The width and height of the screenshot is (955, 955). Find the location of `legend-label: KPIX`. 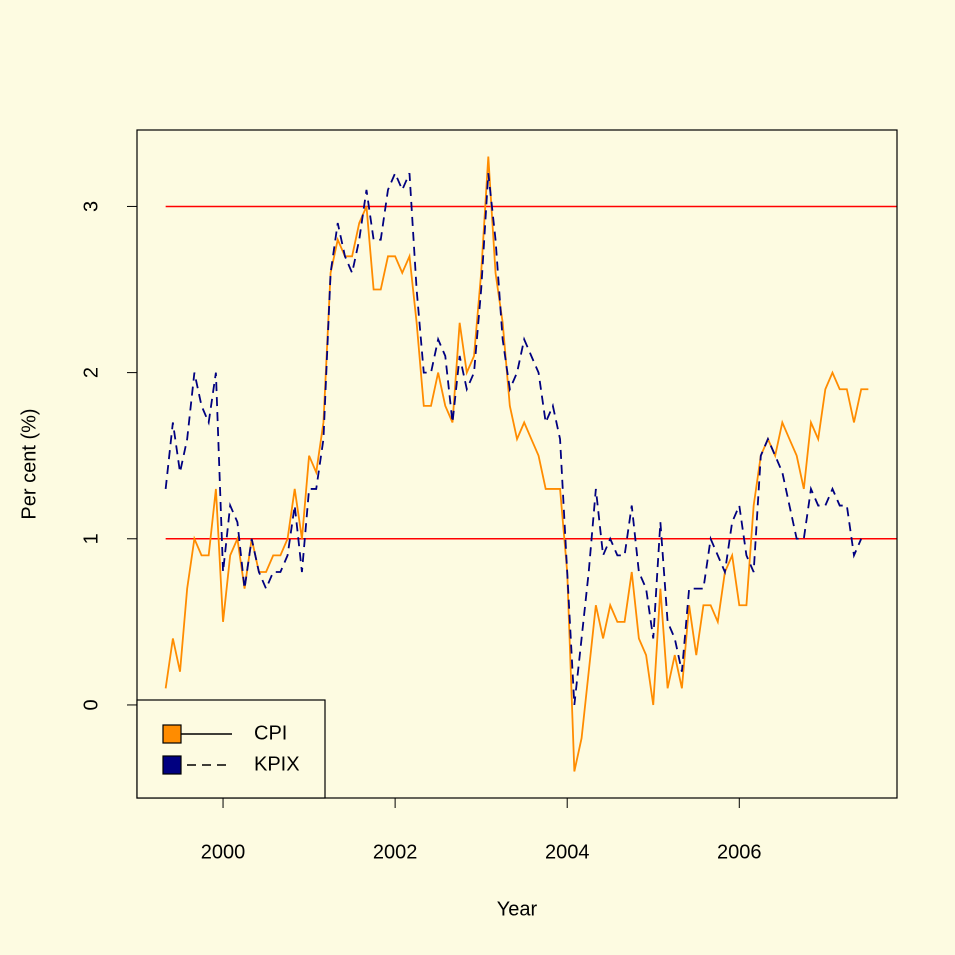

legend-label: KPIX is located at coordinates (277, 764).